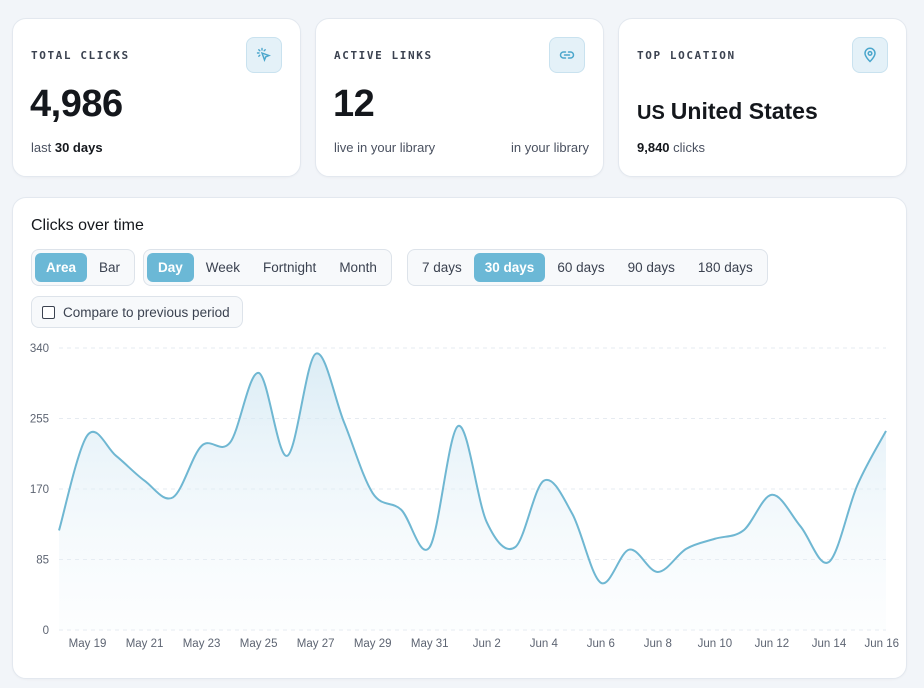 The height and width of the screenshot is (688, 924). Describe the element at coordinates (725, 267) in the screenshot. I see `range-180-days: 180 days` at that location.